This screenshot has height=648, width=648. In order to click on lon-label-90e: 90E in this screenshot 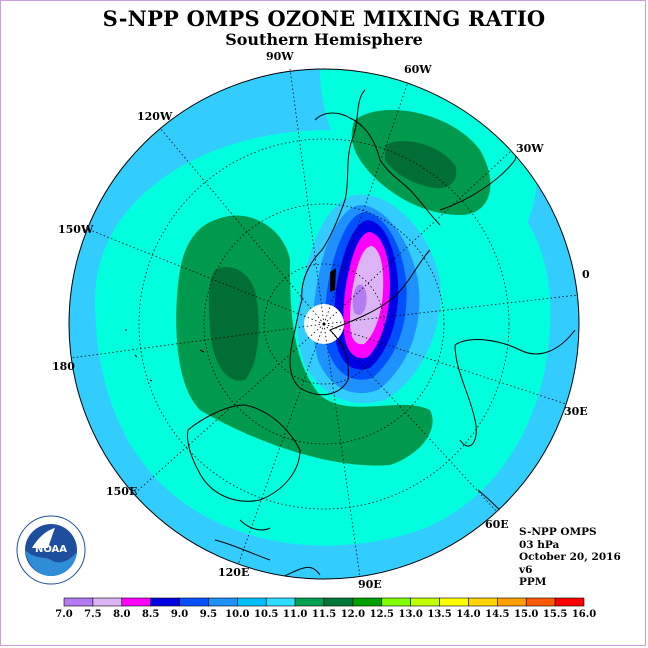, I will do `click(370, 584)`.